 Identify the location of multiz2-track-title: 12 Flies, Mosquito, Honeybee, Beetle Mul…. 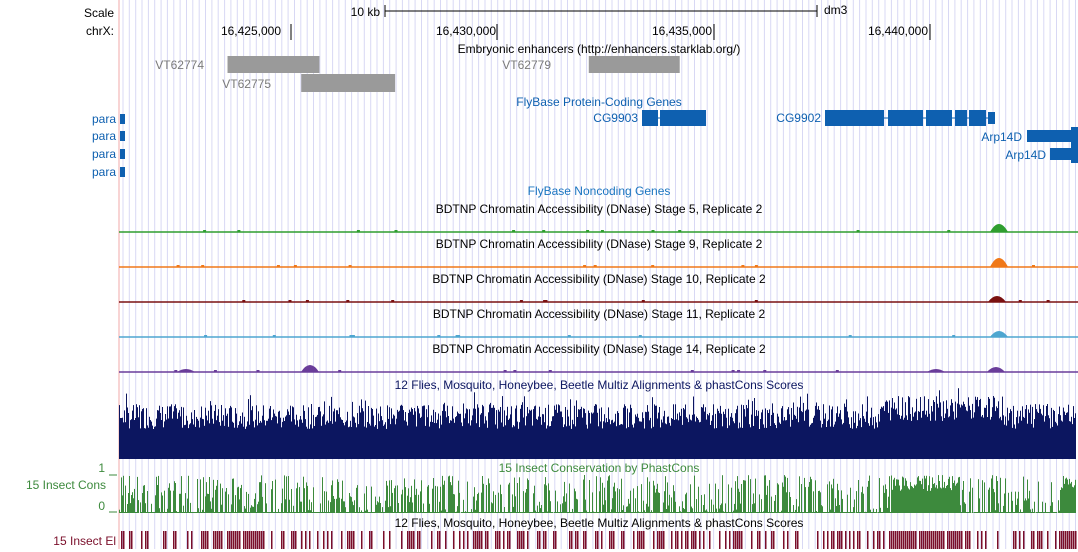
(599, 523).